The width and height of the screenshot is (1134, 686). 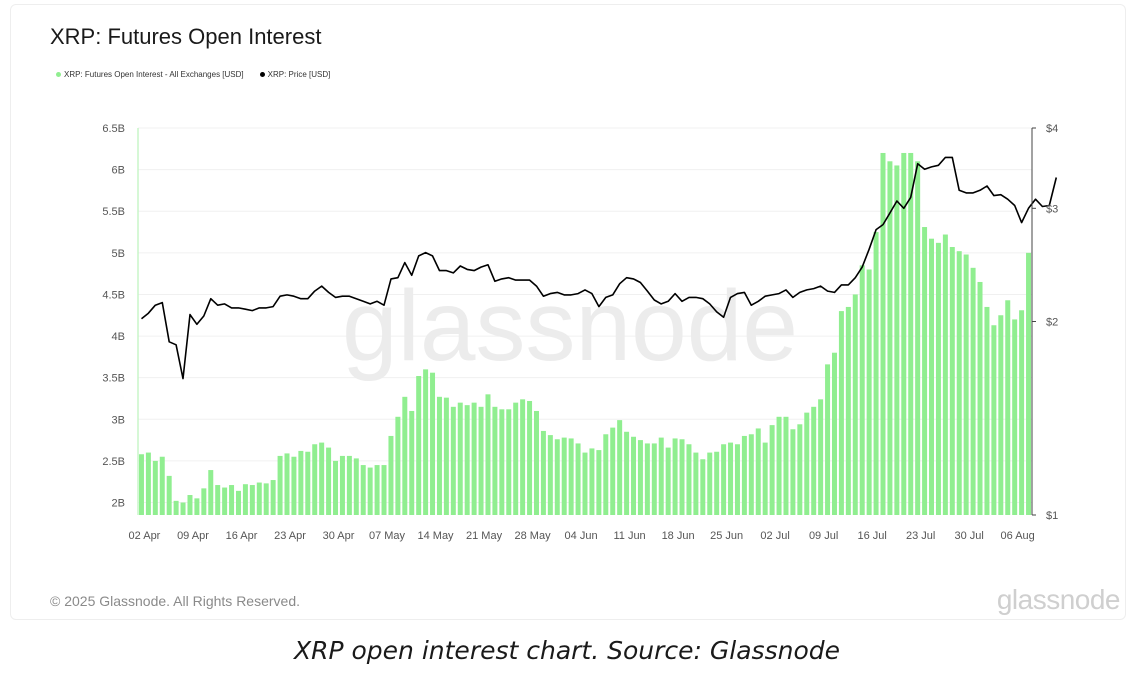 I want to click on x-tick-label: 09 Jul, so click(x=823, y=536).